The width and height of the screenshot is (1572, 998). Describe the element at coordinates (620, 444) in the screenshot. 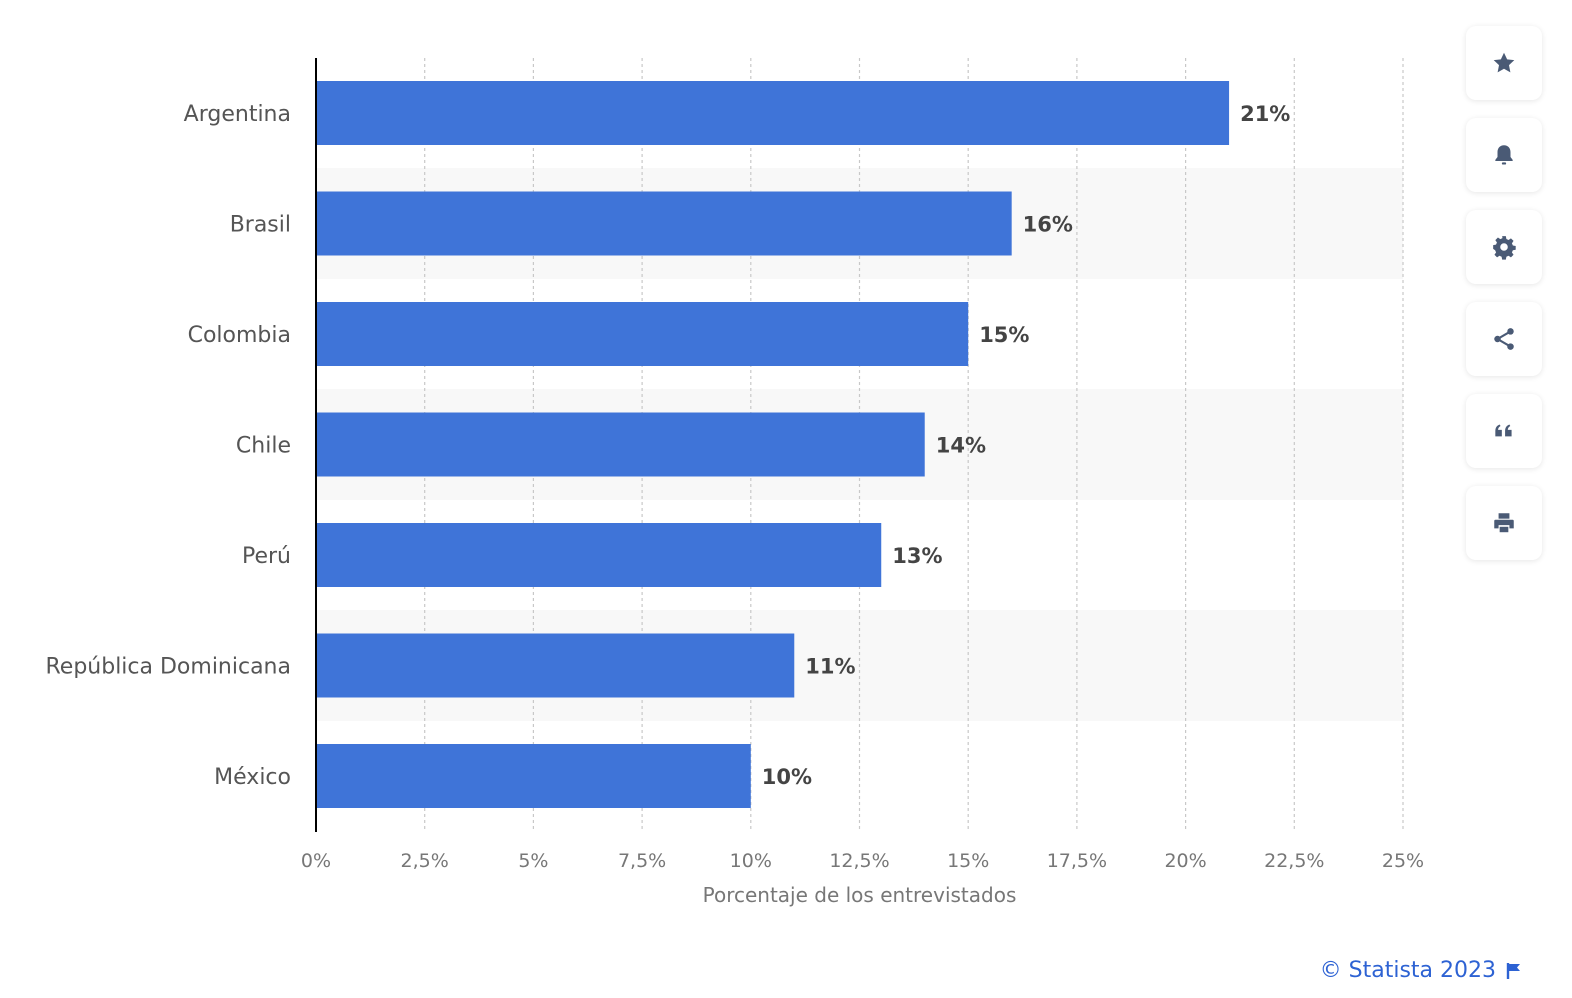

I see `bar-chile` at that location.